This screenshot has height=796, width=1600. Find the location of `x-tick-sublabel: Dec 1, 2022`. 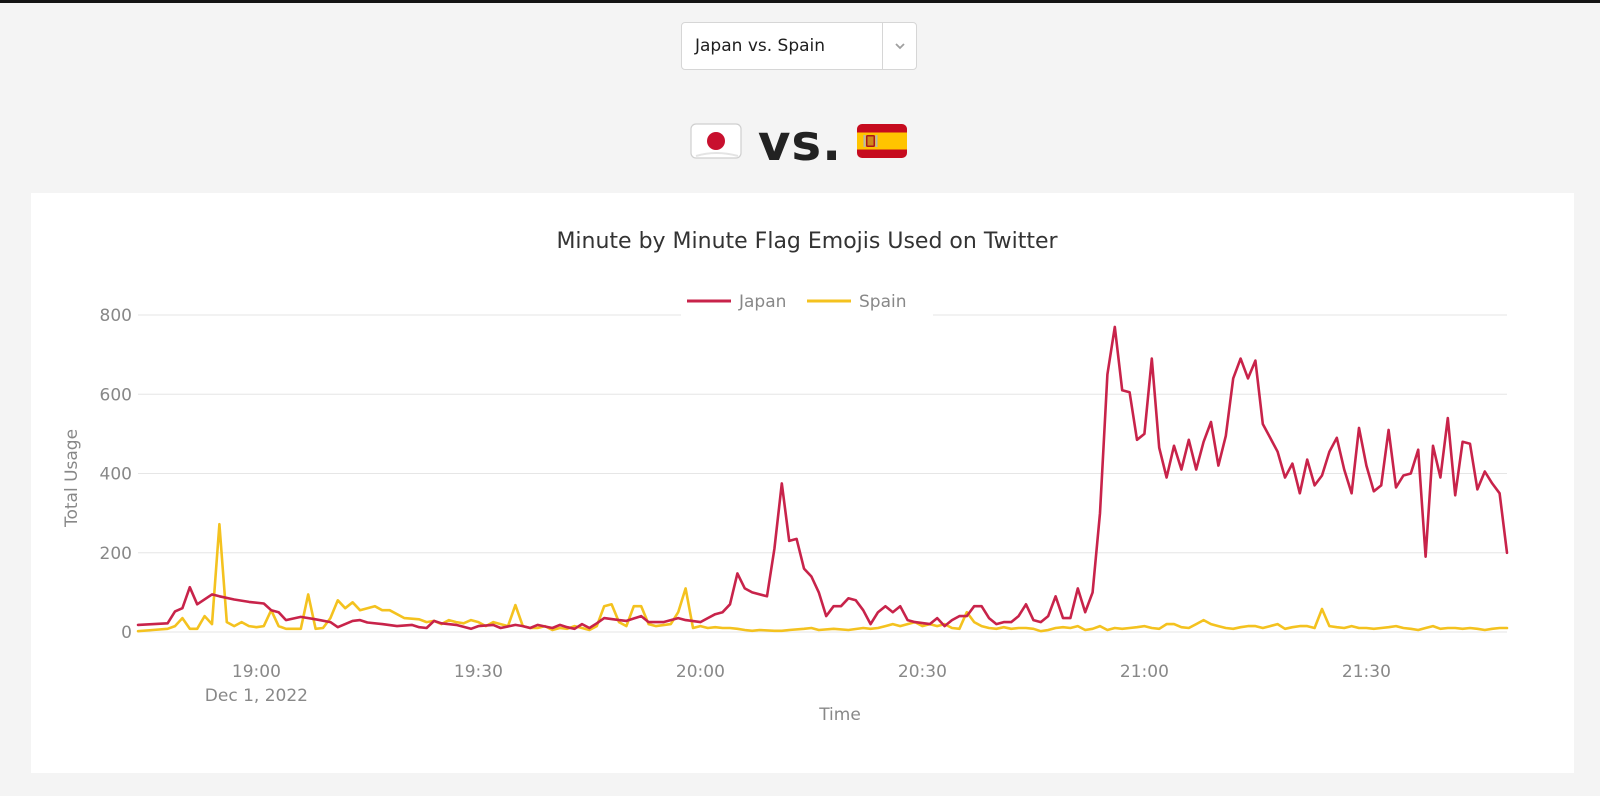

x-tick-sublabel: Dec 1, 2022 is located at coordinates (256, 696).